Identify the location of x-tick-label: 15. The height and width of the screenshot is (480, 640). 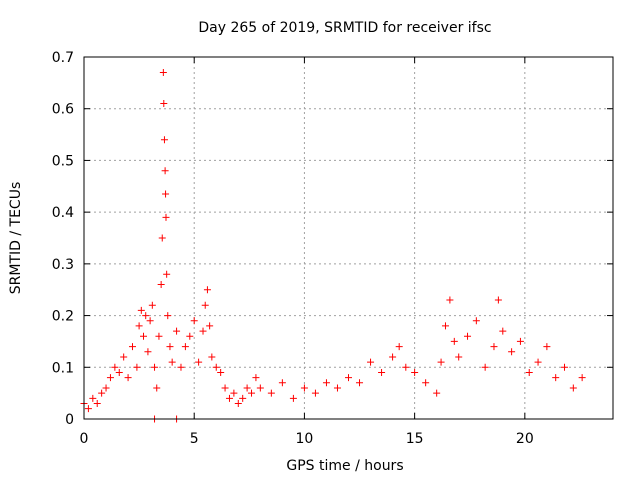
(415, 439).